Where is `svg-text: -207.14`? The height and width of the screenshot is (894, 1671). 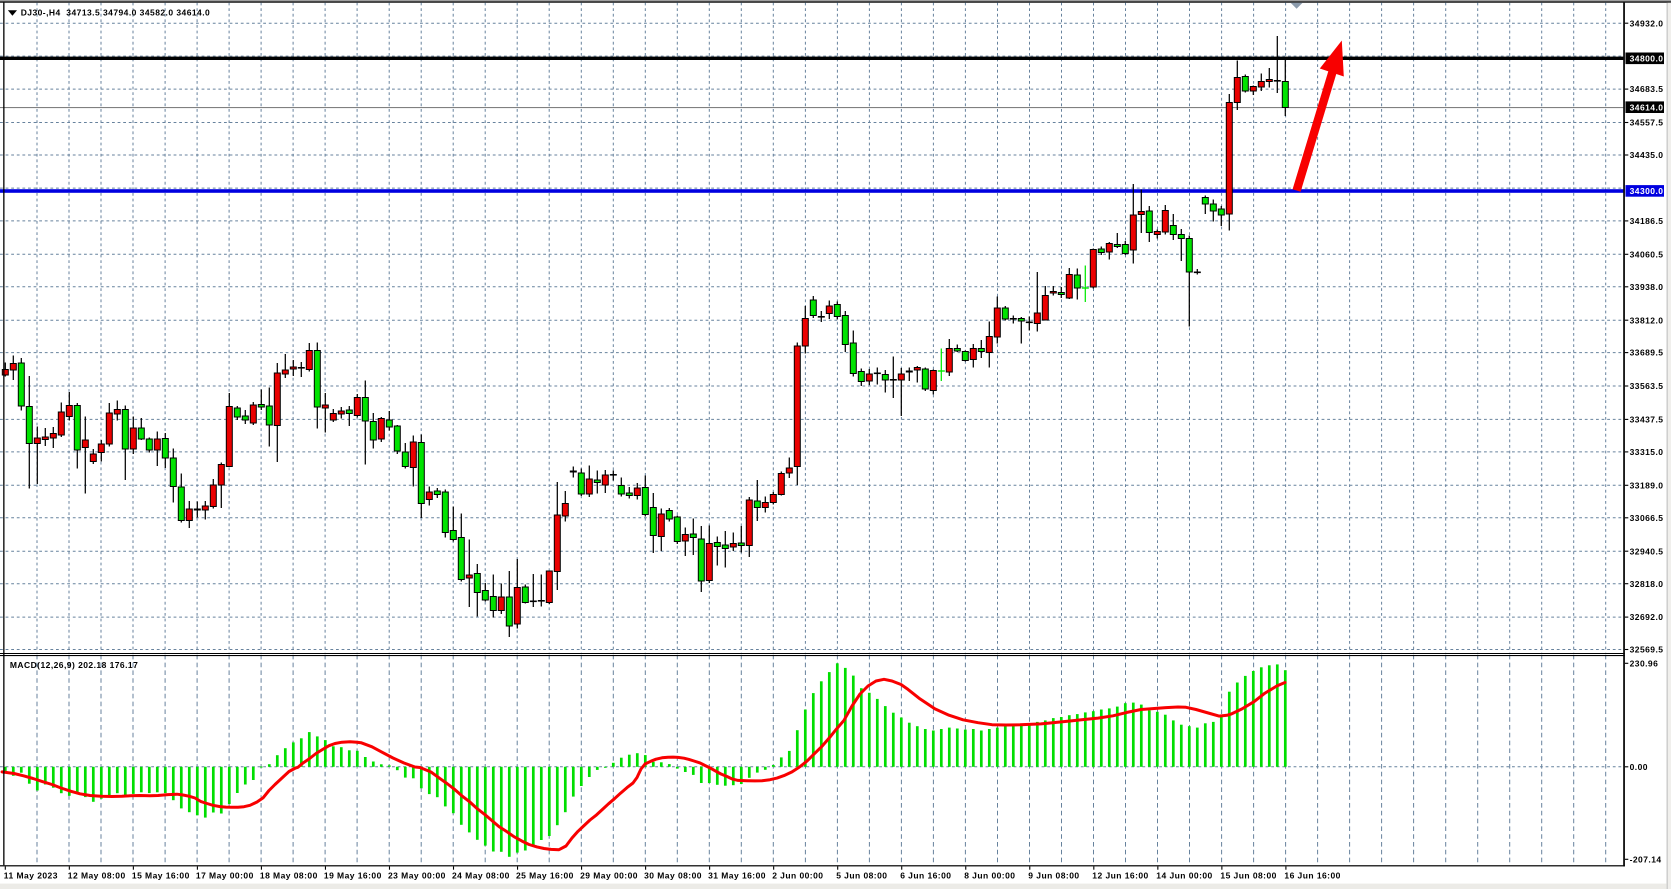
svg-text: -207.14 is located at coordinates (1646, 859).